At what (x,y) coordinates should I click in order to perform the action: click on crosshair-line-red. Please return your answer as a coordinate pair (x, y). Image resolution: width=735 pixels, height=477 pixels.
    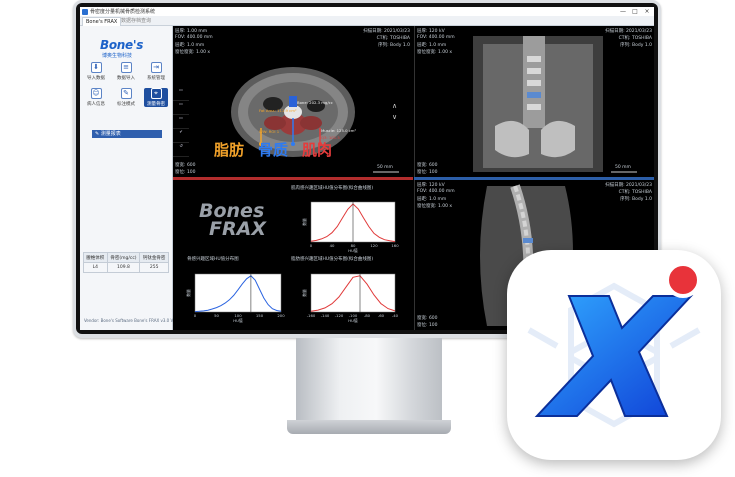
    Looking at the image, I should click on (293, 178).